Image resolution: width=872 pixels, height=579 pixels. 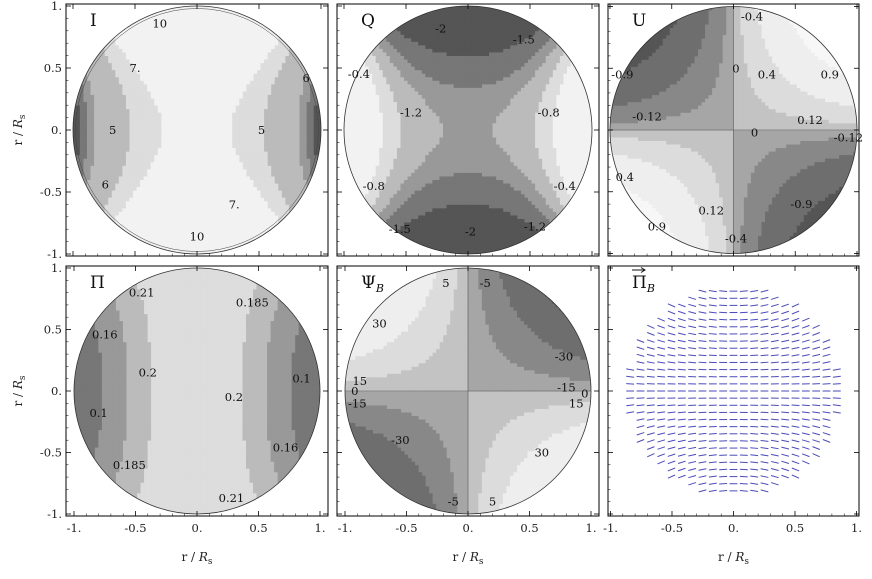 What do you see at coordinates (51, 453) in the screenshot?
I see `y-tick-label: -0.5` at bounding box center [51, 453].